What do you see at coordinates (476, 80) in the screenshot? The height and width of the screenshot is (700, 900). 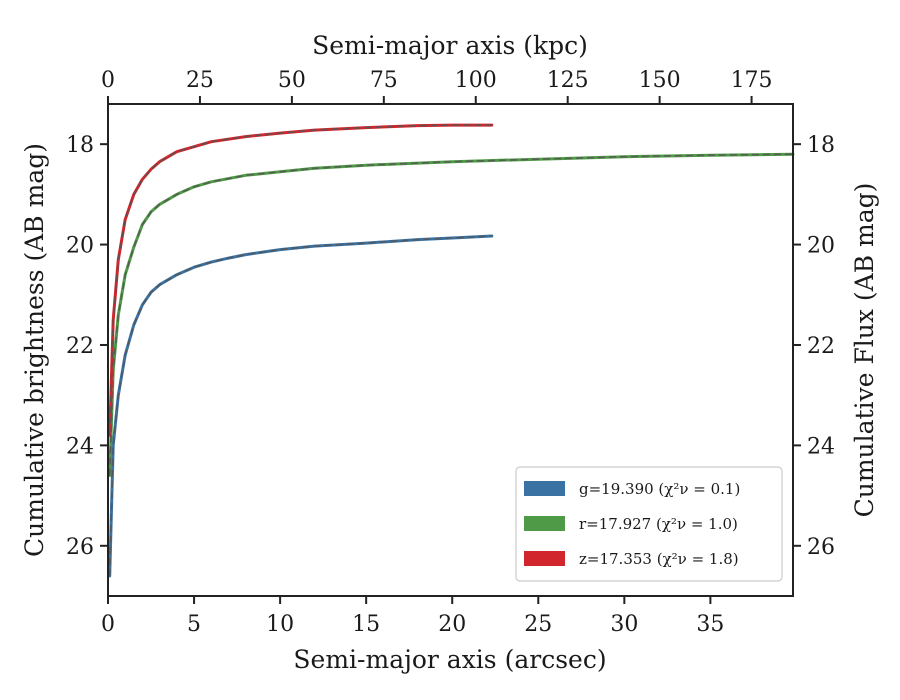 I see `x-tick-label-top: 100` at bounding box center [476, 80].